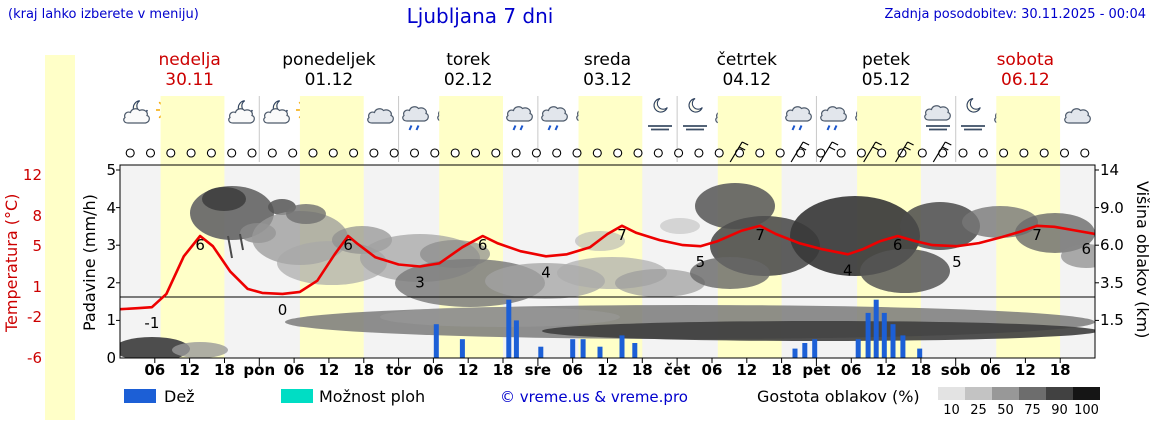  Describe the element at coordinates (951, 410) in the screenshot. I see `density-tick-label: 10` at that location.